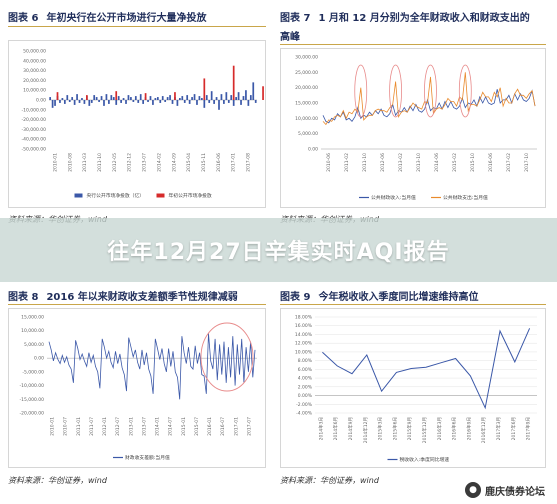 The image size is (557, 504). I want to click on x-tick-label: 2015年3月, so click(380, 428).